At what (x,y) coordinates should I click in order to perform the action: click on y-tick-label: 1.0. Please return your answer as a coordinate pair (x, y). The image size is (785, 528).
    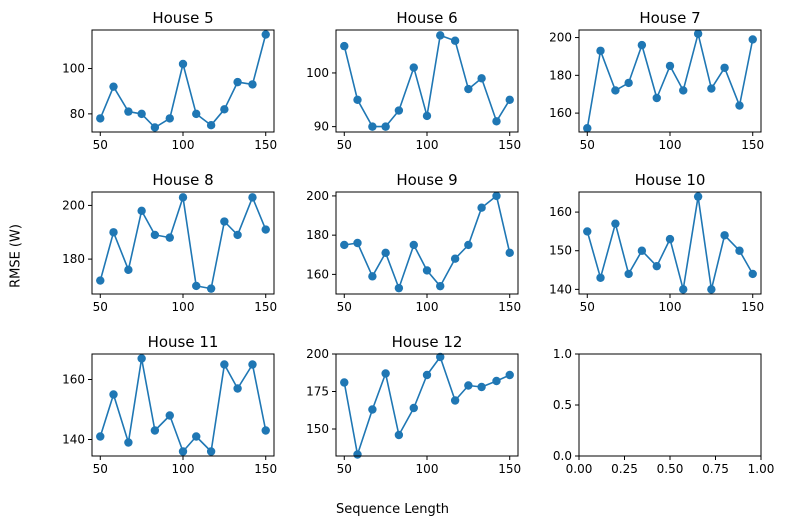
    Looking at the image, I should click on (562, 354).